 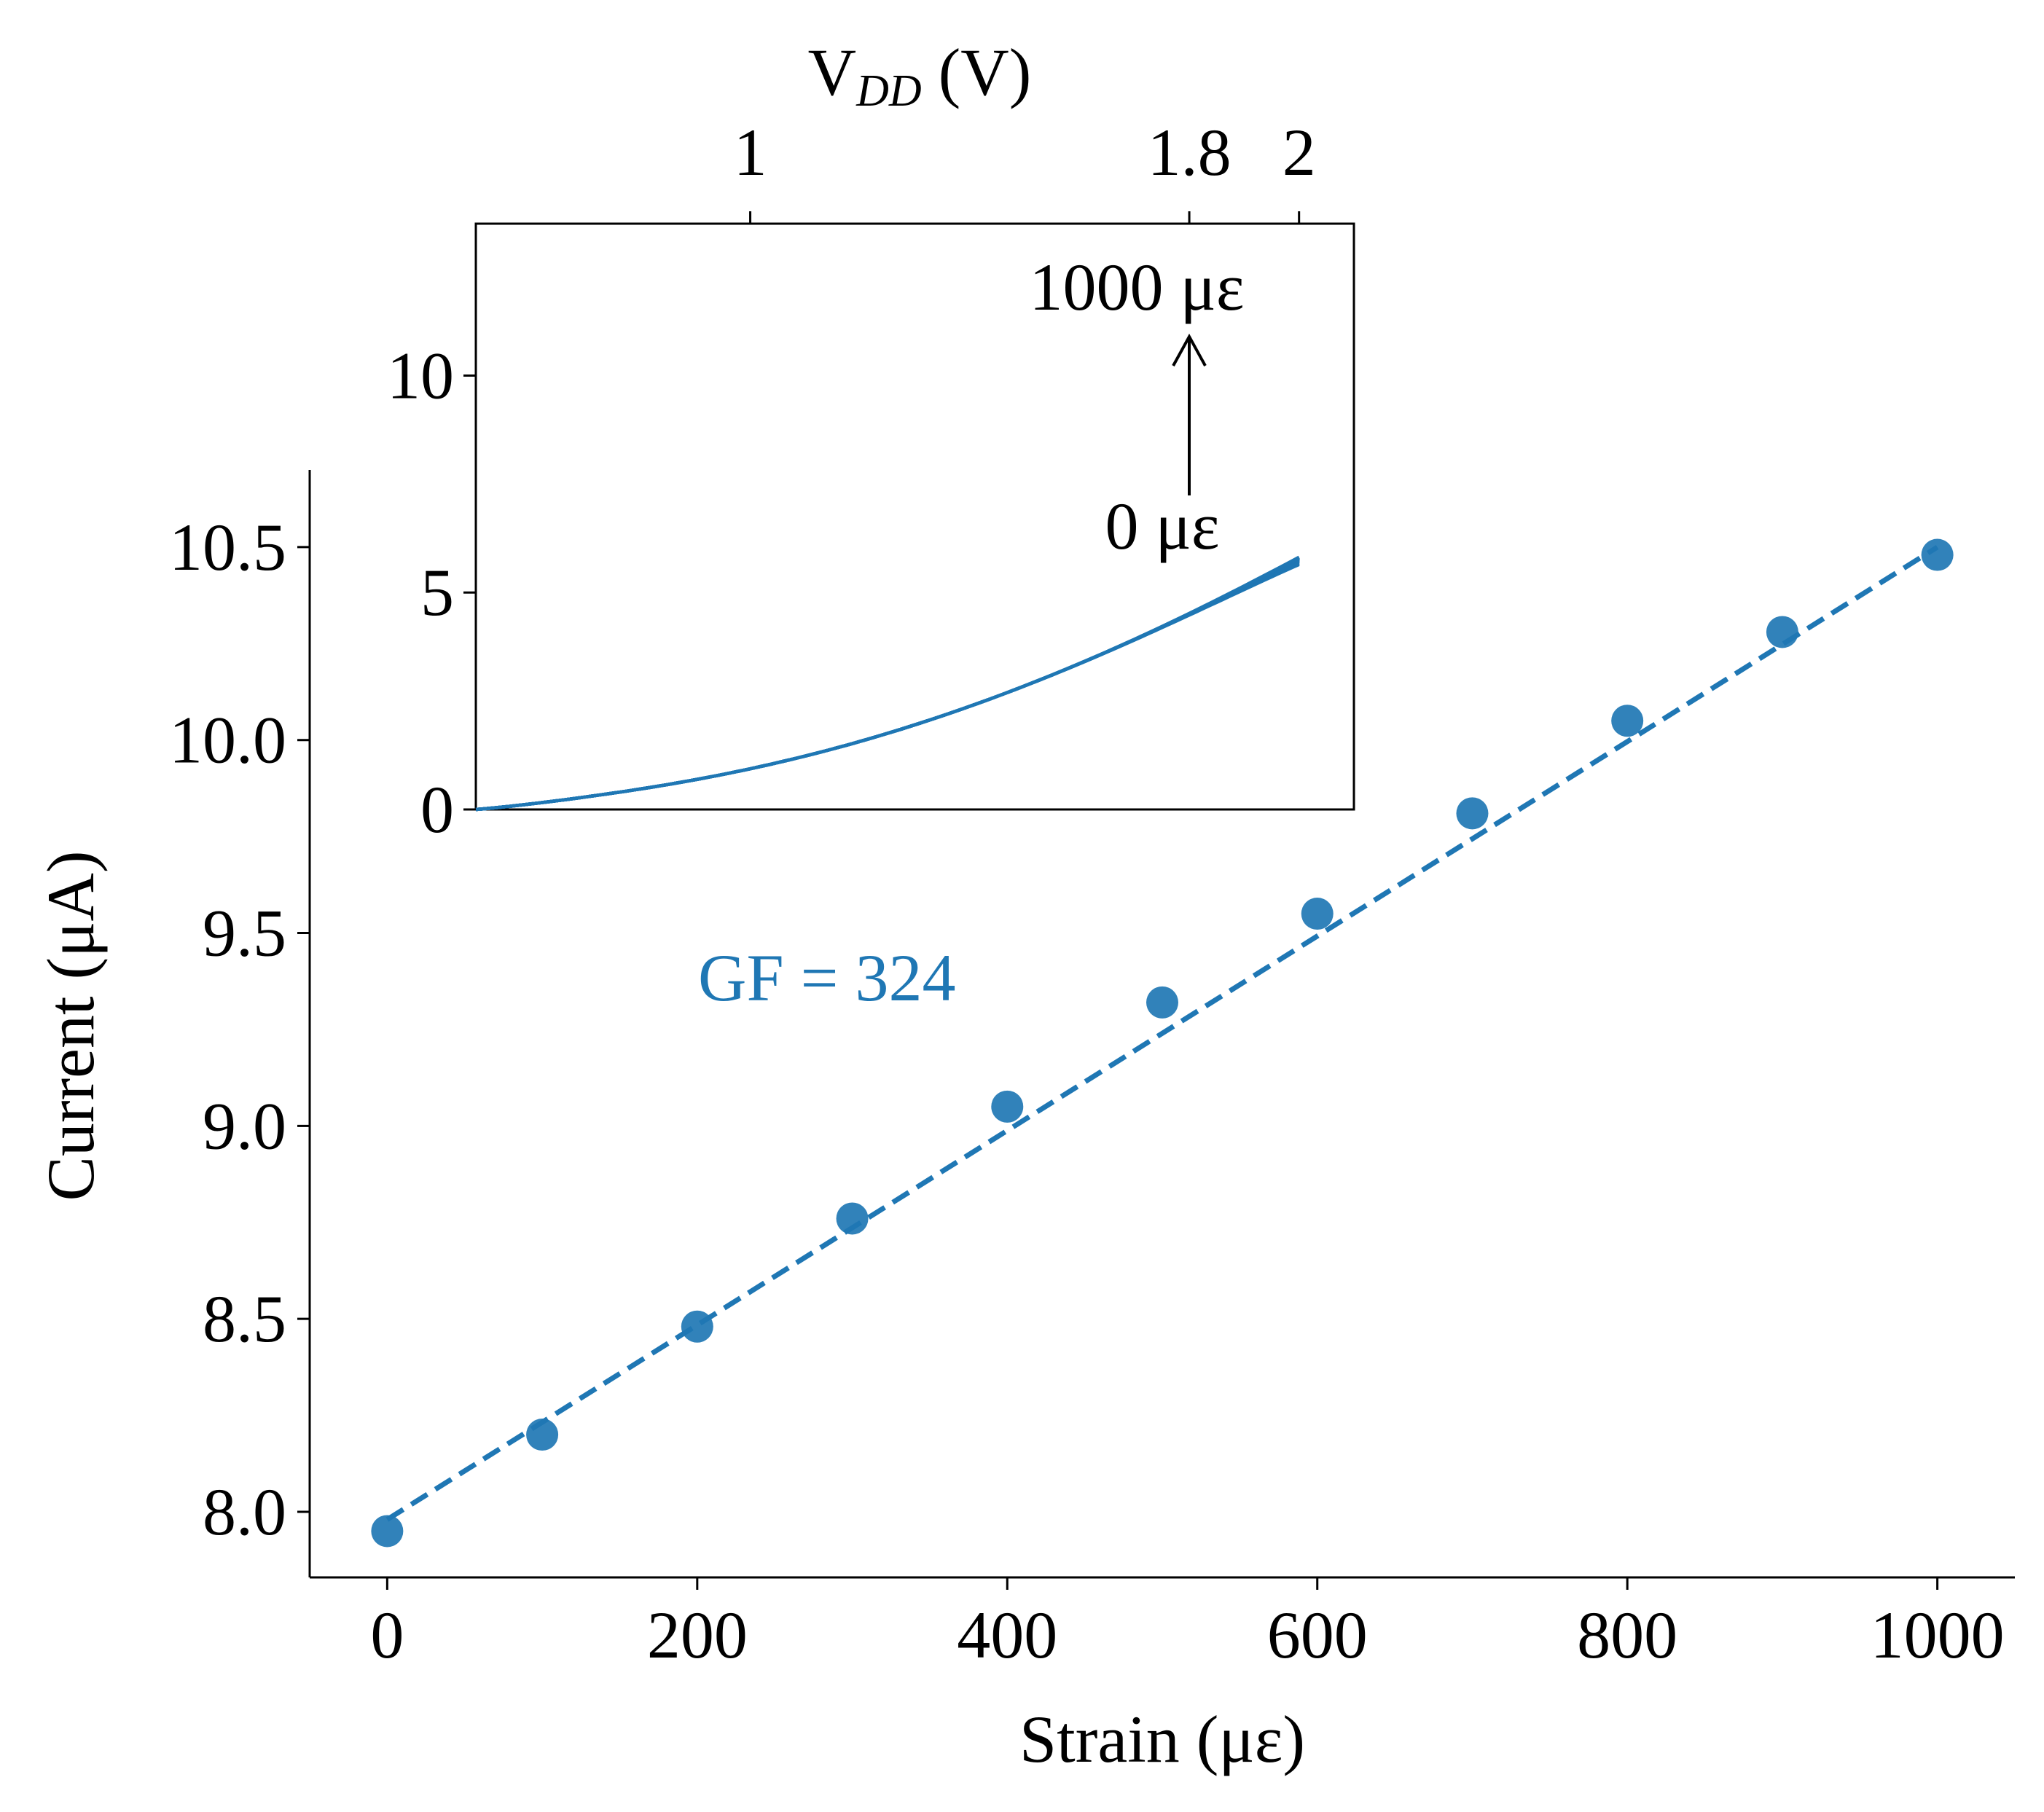 What do you see at coordinates (698, 1635) in the screenshot?
I see `main-x-tick-label: 200` at bounding box center [698, 1635].